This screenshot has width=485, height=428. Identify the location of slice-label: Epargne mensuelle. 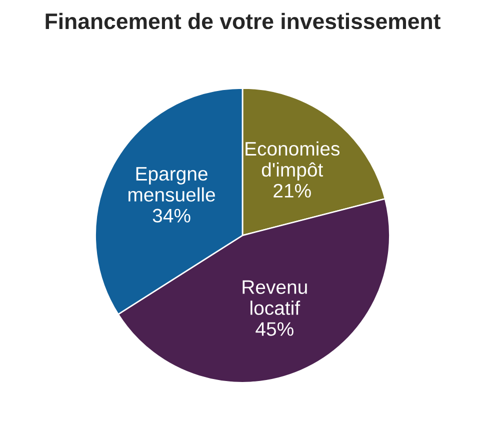
(171, 184).